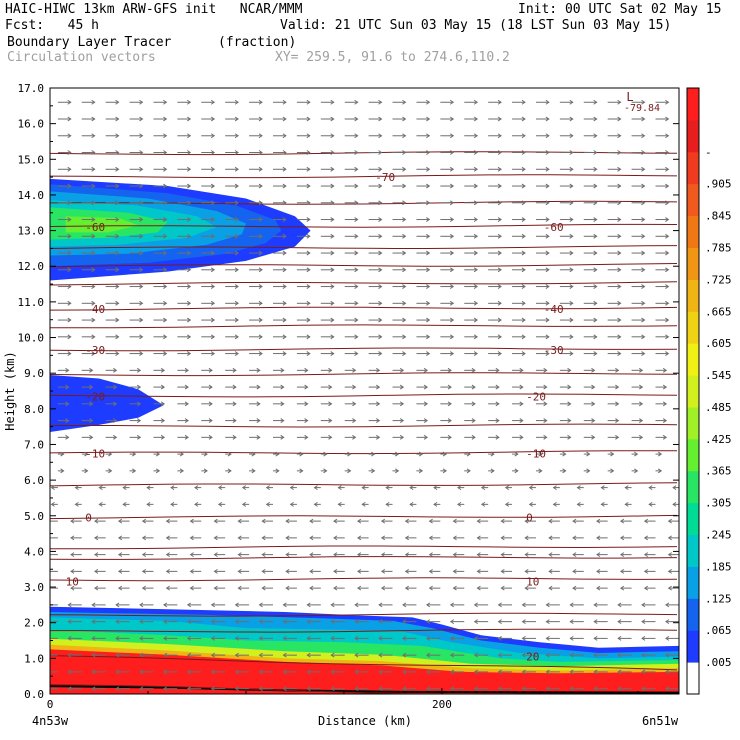 This screenshot has height=740, width=740. What do you see at coordinates (95, 396) in the screenshot?
I see `isotherm-label: -20` at bounding box center [95, 396].